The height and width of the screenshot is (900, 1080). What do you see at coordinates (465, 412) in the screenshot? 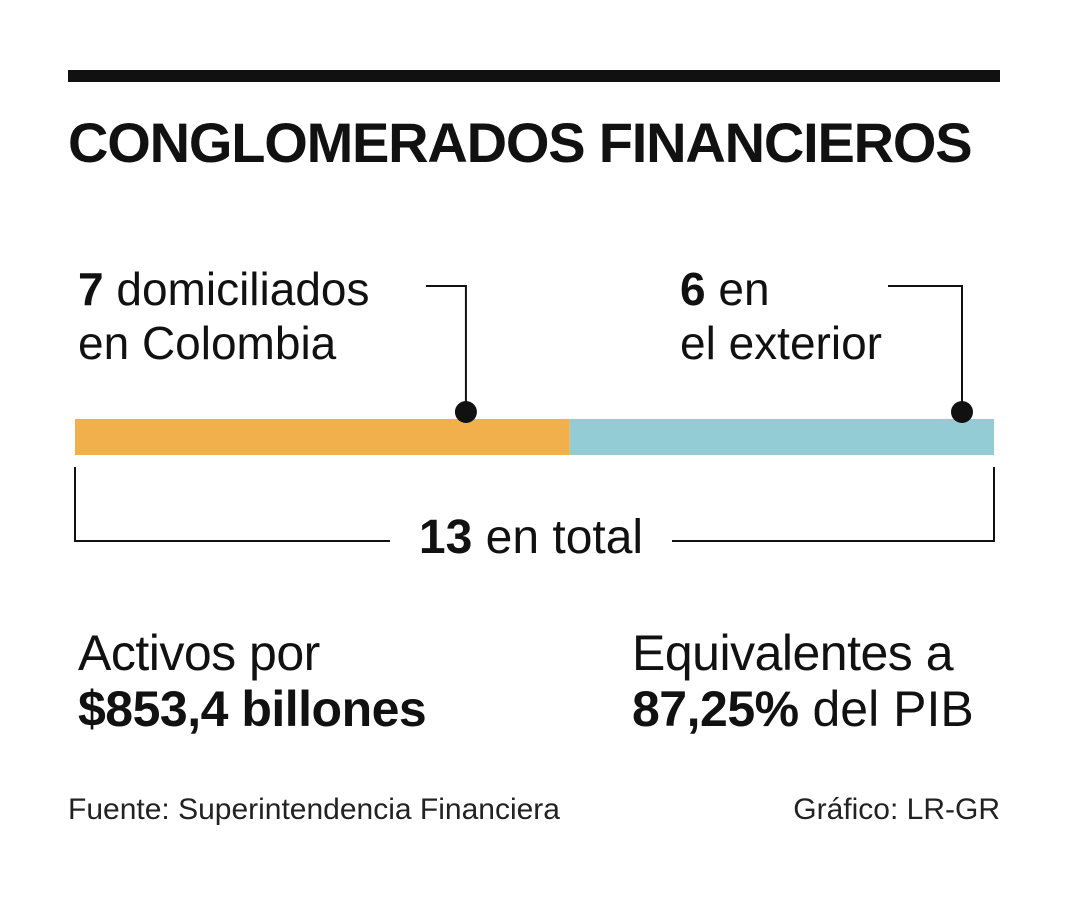
I see `marker-dot-colombia` at bounding box center [465, 412].